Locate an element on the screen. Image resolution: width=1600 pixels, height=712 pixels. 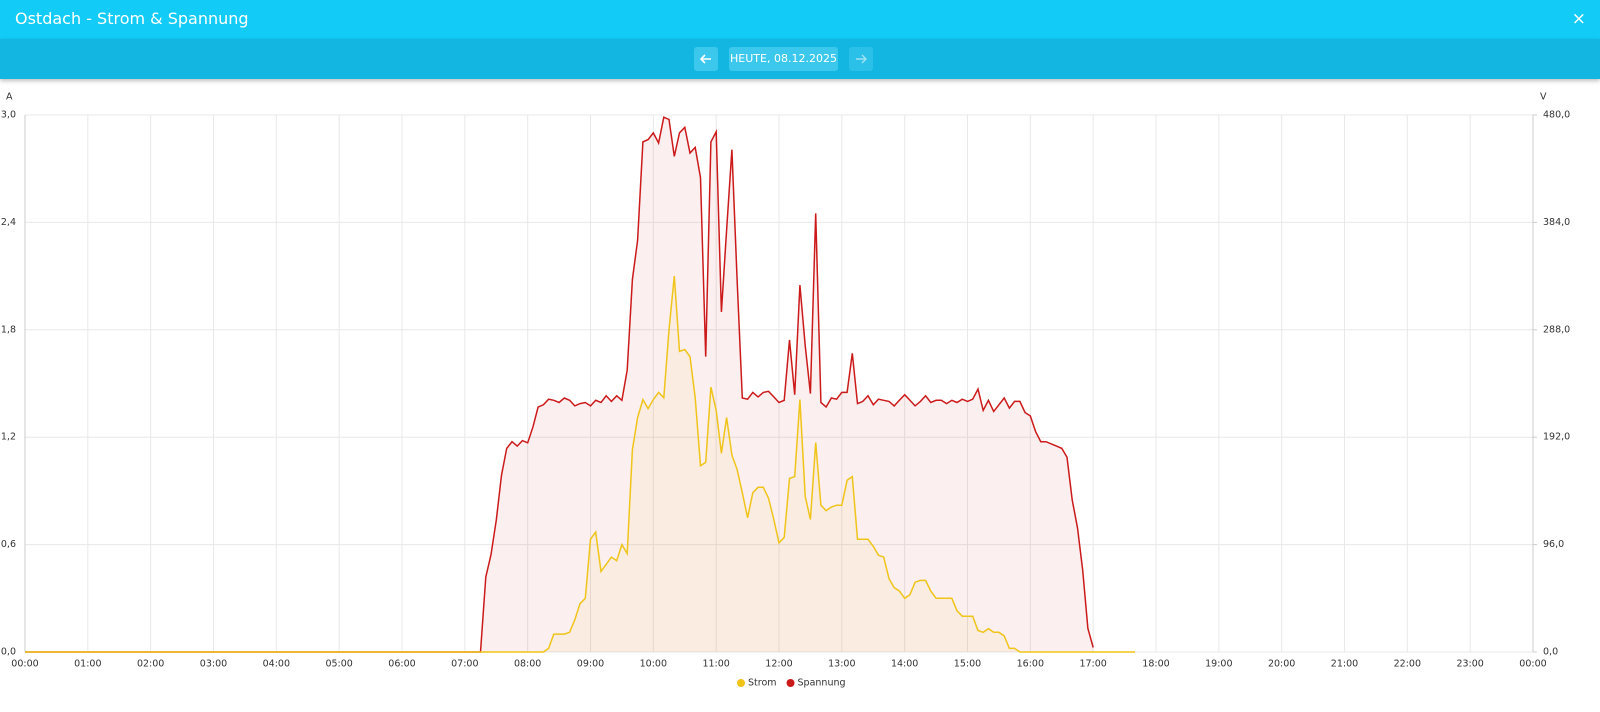
y2-tick-label: 0,0 is located at coordinates (1550, 652).